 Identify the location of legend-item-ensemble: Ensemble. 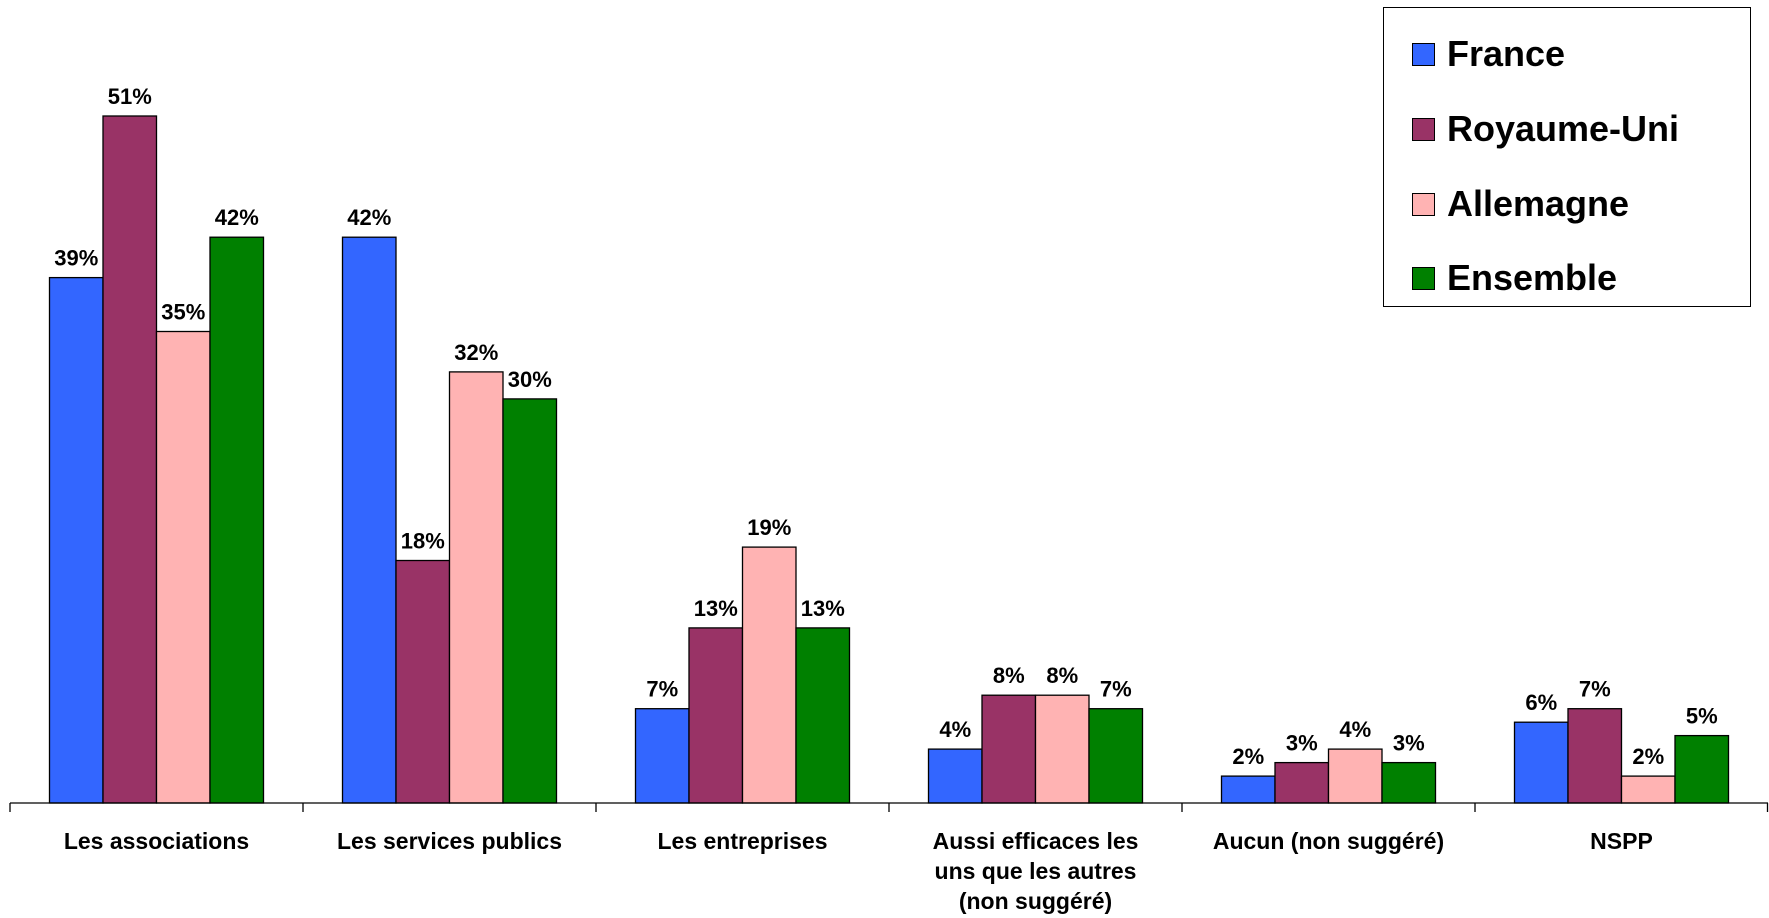
(1515, 277).